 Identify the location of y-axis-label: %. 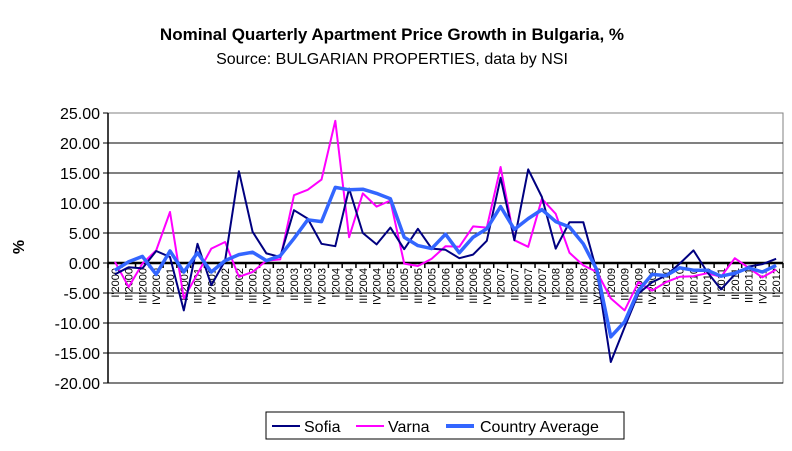
(19, 247).